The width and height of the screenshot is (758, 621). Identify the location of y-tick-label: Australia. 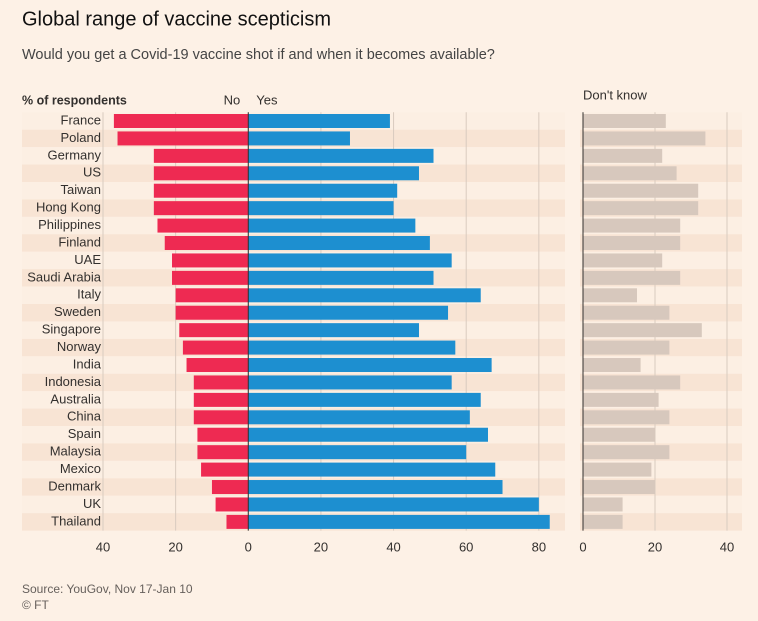
(75, 398).